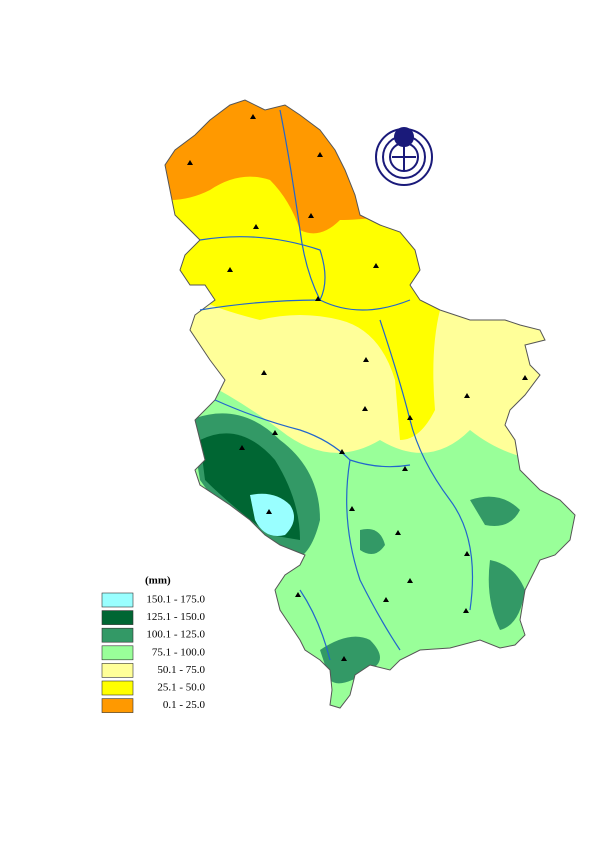 Image resolution: width=595 pixels, height=842 pixels. I want to click on legend-label: 125.1 - 150.0, so click(175, 617).